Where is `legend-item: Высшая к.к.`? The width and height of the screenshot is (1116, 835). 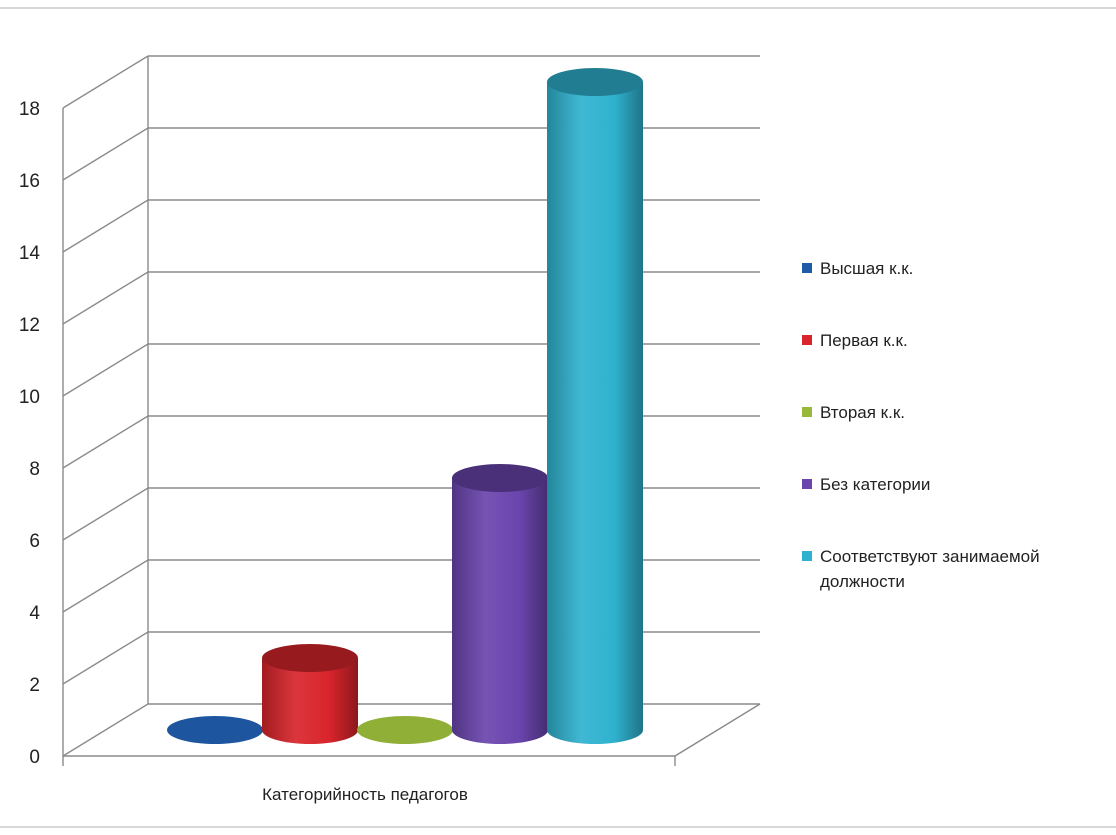
legend-item: Высшая к.к. is located at coordinates (932, 268).